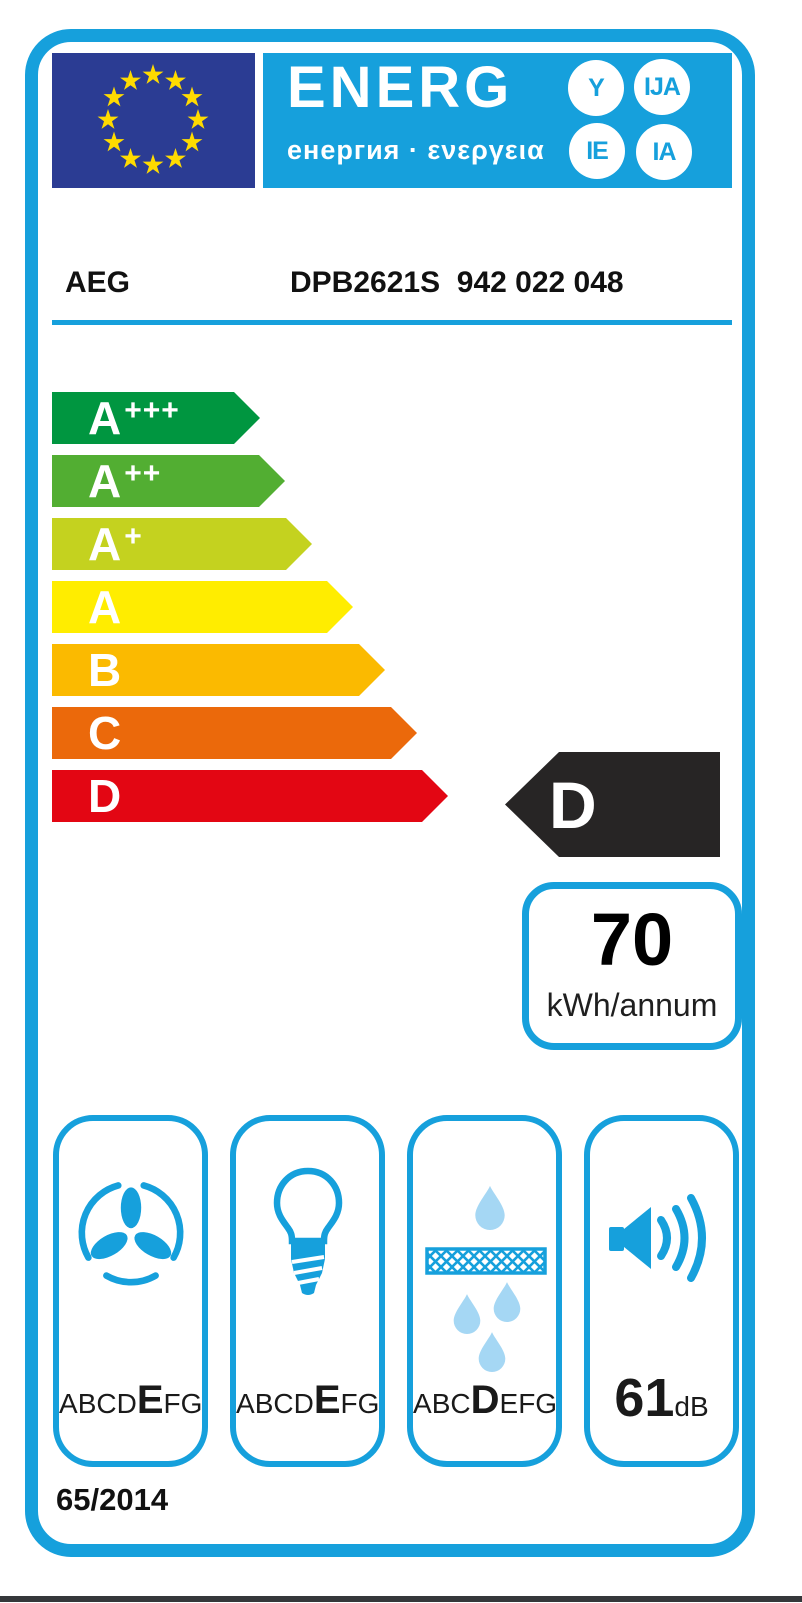 The image size is (802, 1603). What do you see at coordinates (401, 1599) in the screenshot?
I see `bottom-edge-line` at bounding box center [401, 1599].